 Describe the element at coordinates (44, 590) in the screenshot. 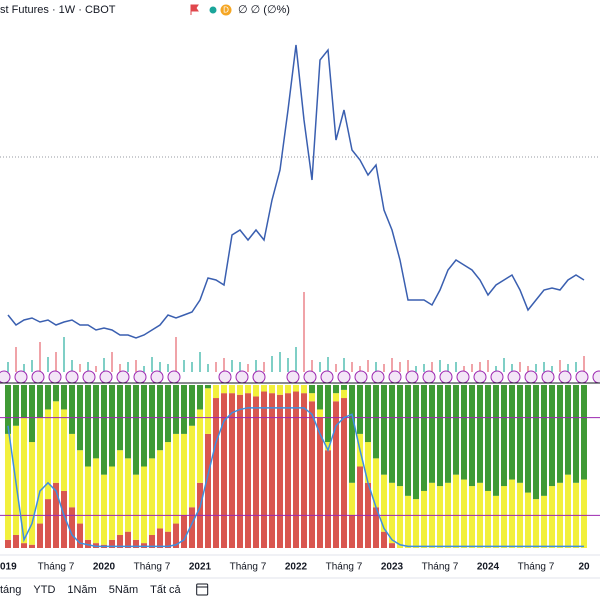

I see `range-button: YTD` at that location.